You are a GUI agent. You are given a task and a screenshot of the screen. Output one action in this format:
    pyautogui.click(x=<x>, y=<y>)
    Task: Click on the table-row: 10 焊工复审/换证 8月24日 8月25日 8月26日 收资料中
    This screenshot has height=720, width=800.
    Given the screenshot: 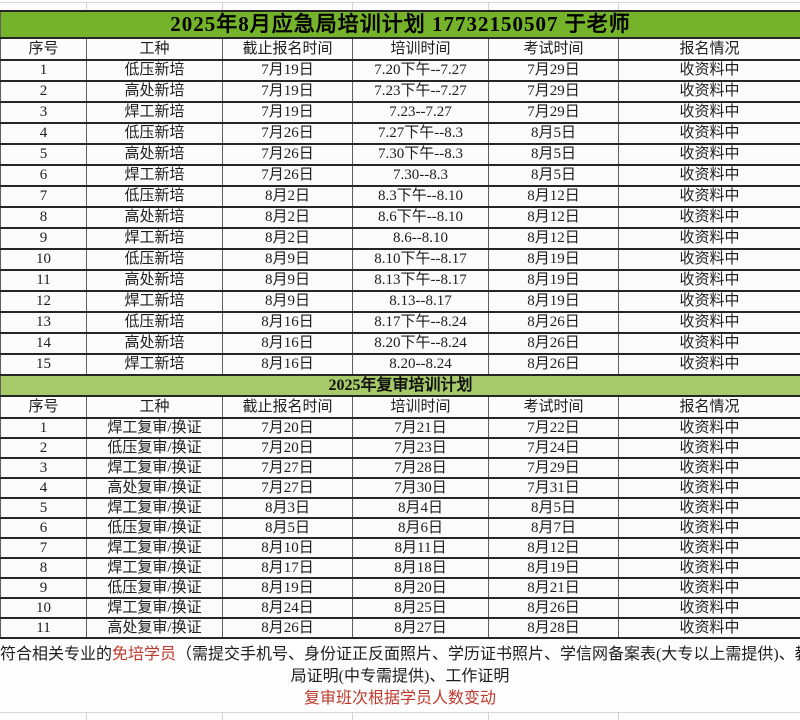 What is the action you would take?
    pyautogui.click(x=400, y=608)
    